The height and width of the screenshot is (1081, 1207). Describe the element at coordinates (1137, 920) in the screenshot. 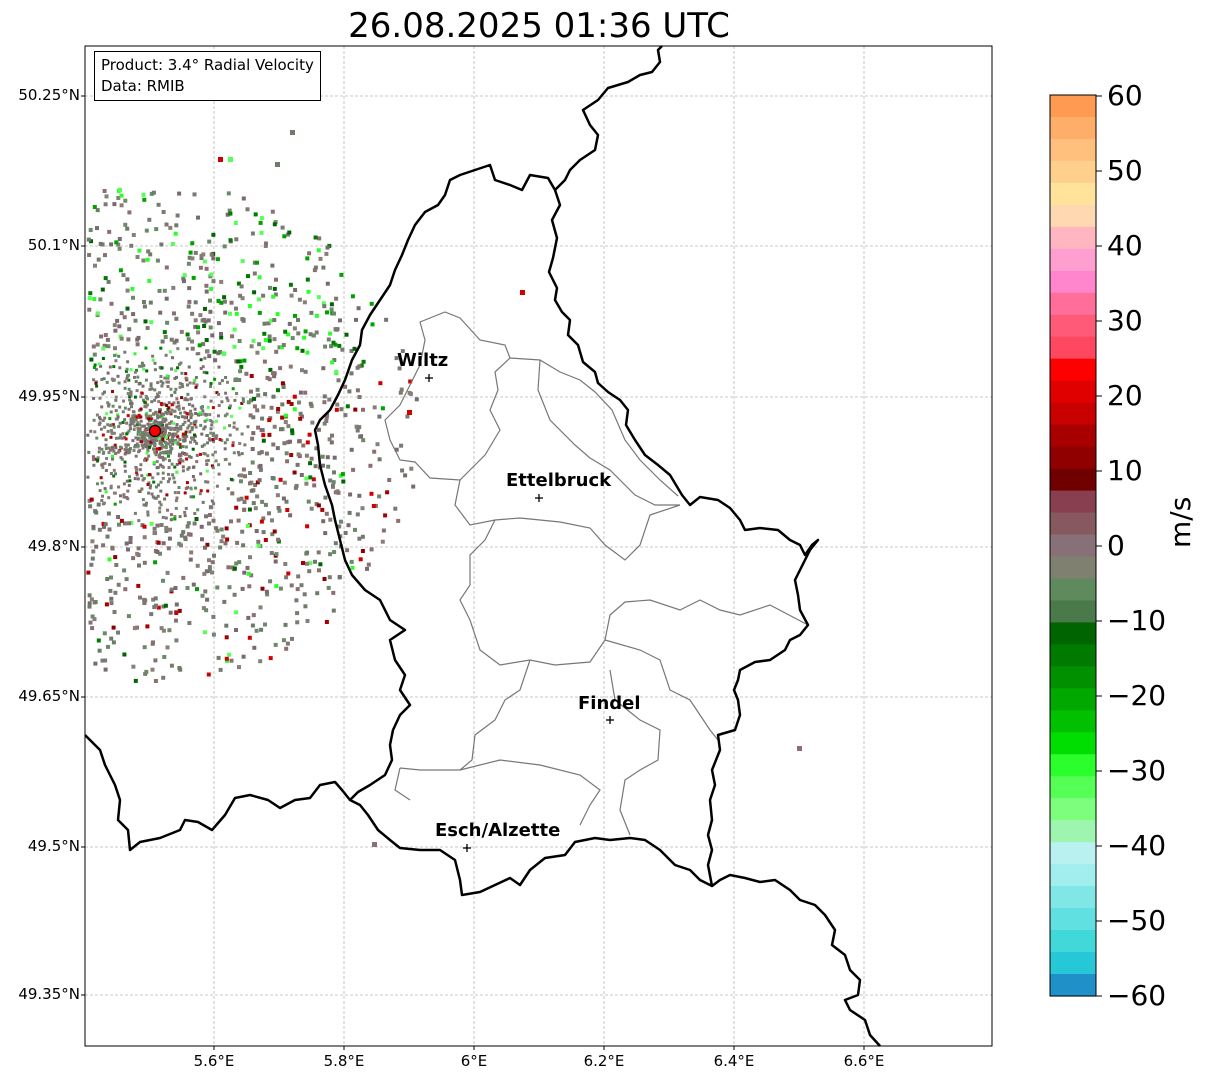

I see `colorbar-tick-label: −50` at that location.